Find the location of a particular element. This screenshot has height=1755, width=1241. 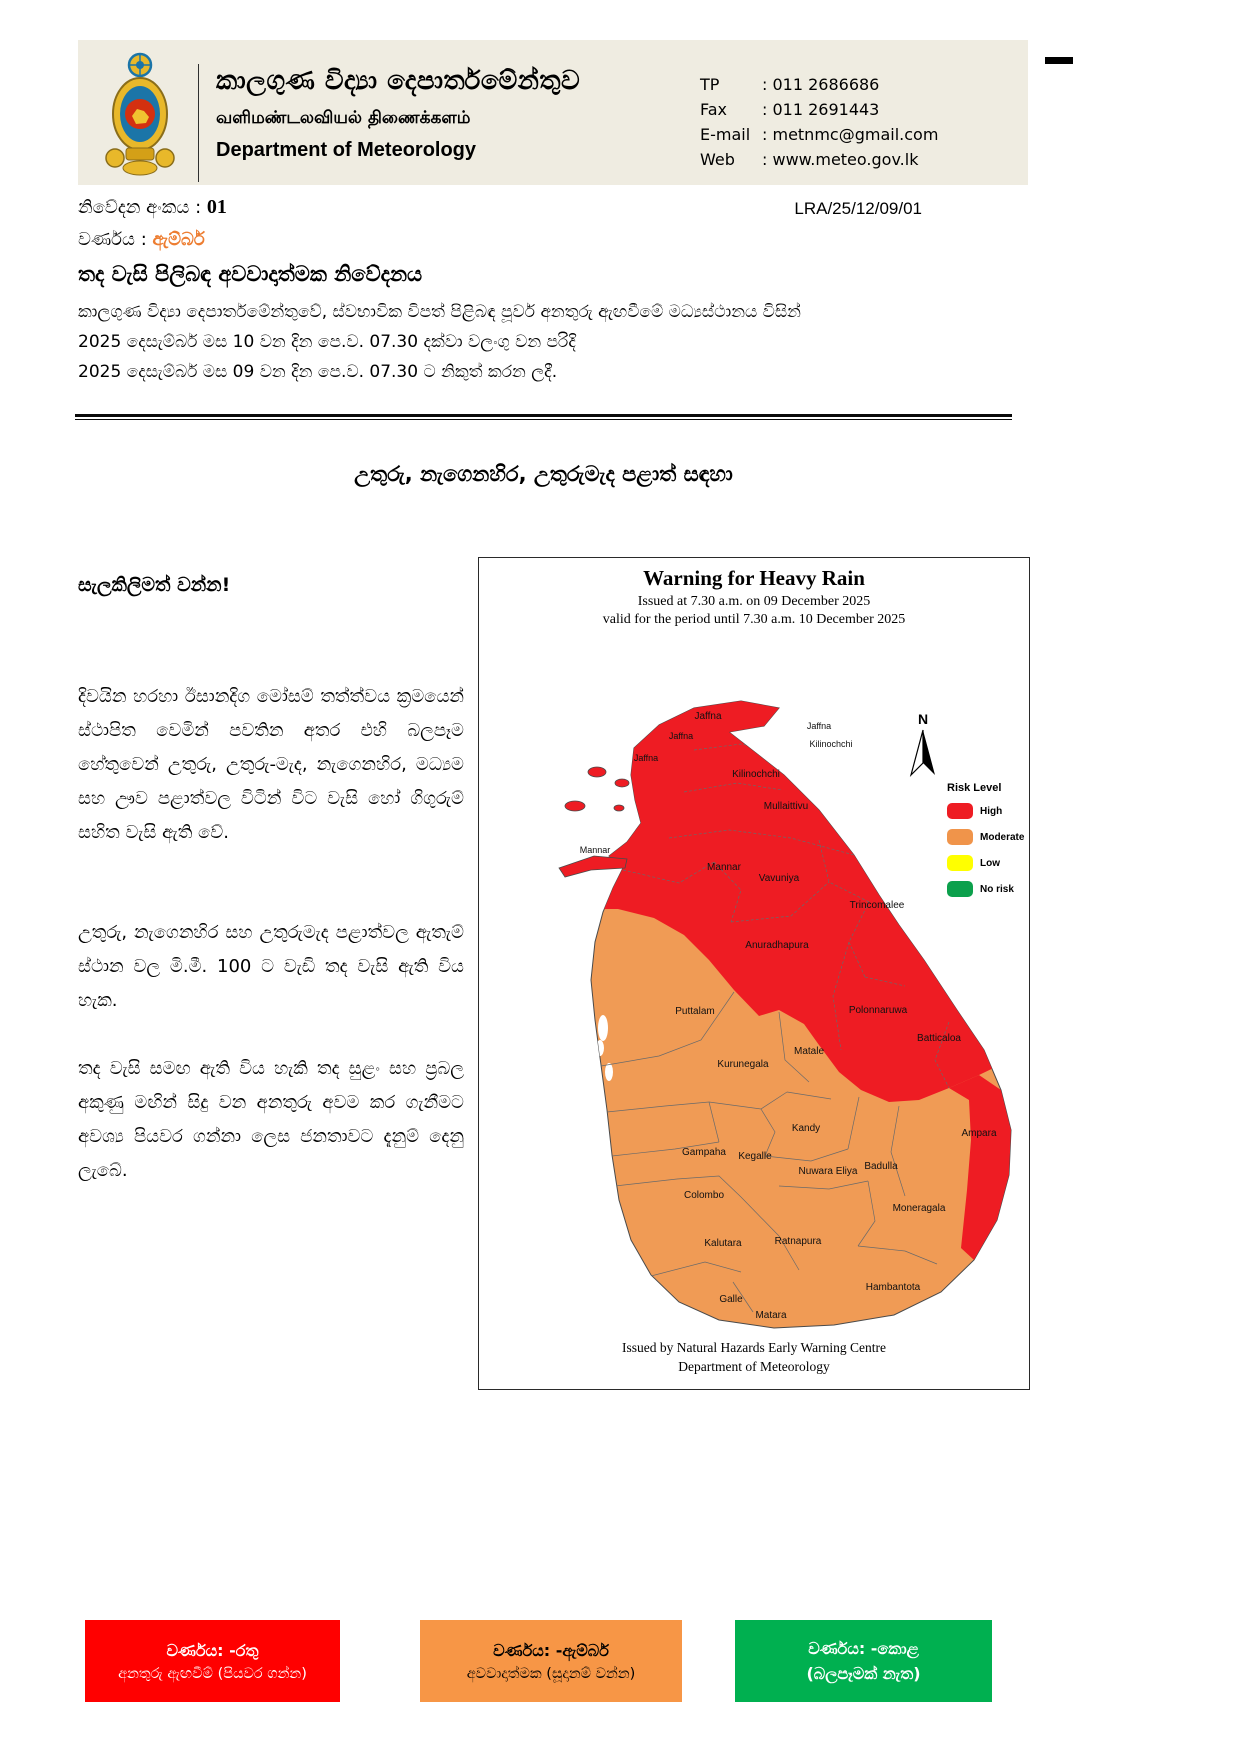

map-footer-line-2: Department of Meteorology is located at coordinates (754, 1366).